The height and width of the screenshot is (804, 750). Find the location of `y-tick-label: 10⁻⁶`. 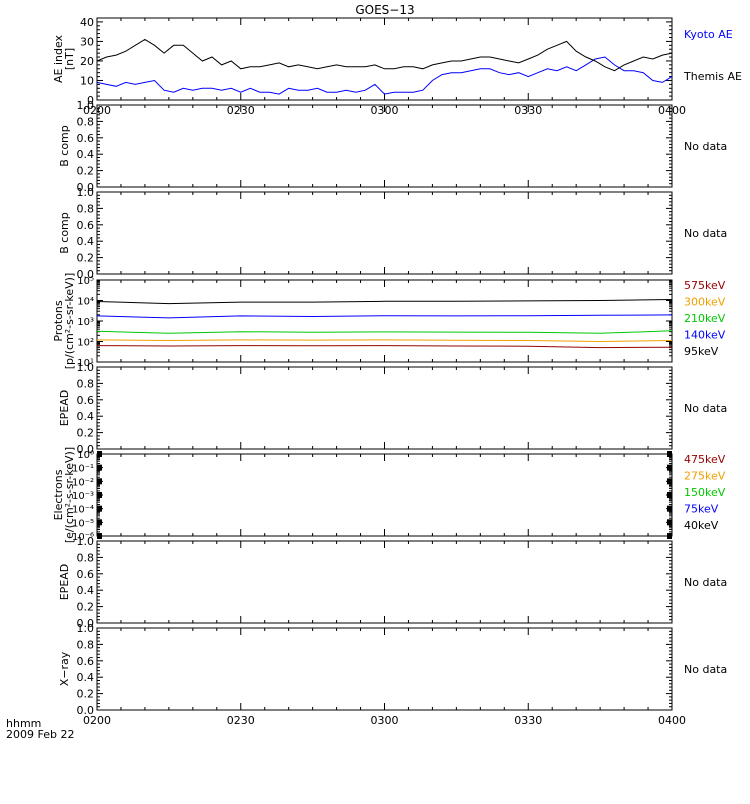

y-tick-label: 10⁻⁶ is located at coordinates (83, 537).